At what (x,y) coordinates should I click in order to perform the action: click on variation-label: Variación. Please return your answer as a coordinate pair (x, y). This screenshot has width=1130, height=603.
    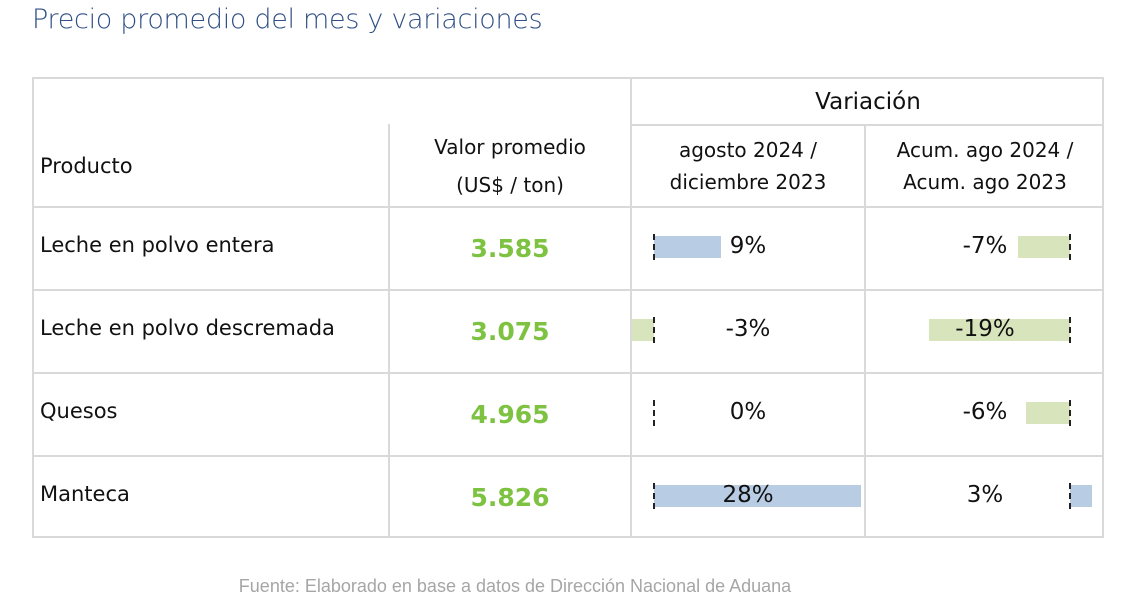
    Looking at the image, I should click on (868, 101).